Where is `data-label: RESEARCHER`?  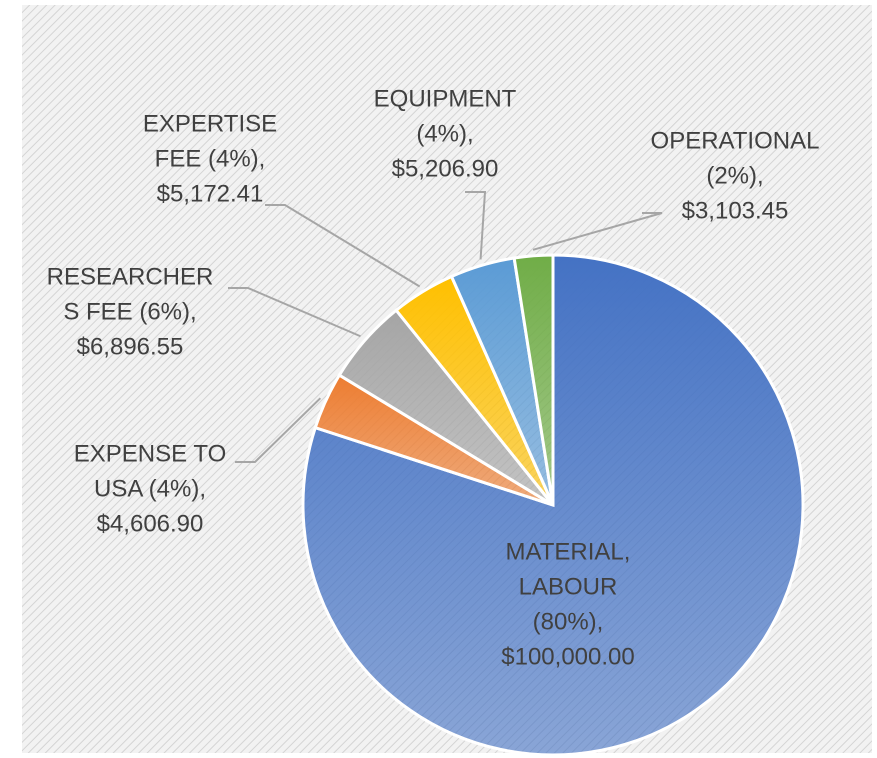 data-label: RESEARCHER is located at coordinates (130, 276).